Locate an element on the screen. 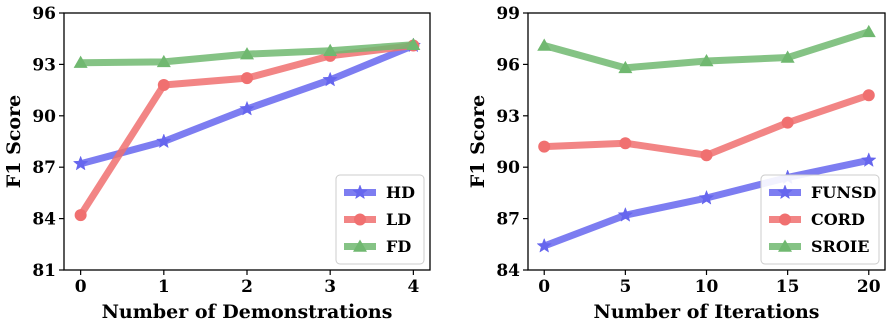 The image size is (886, 325). x-tick-label: 15 is located at coordinates (788, 287).